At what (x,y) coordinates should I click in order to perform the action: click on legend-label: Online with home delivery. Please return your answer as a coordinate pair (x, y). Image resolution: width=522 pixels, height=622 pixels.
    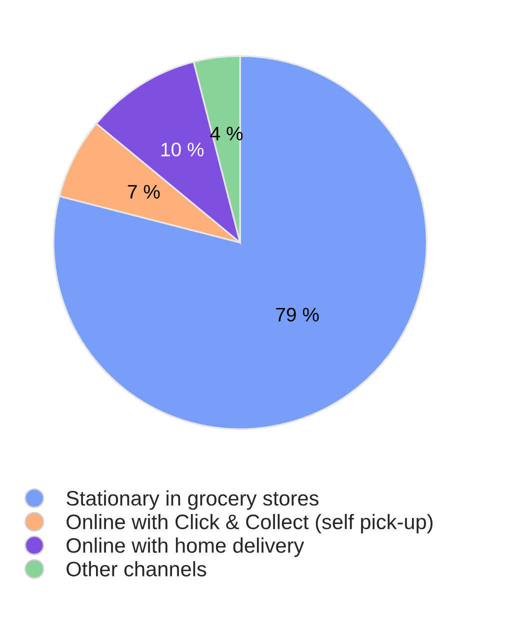
    Looking at the image, I should click on (185, 547).